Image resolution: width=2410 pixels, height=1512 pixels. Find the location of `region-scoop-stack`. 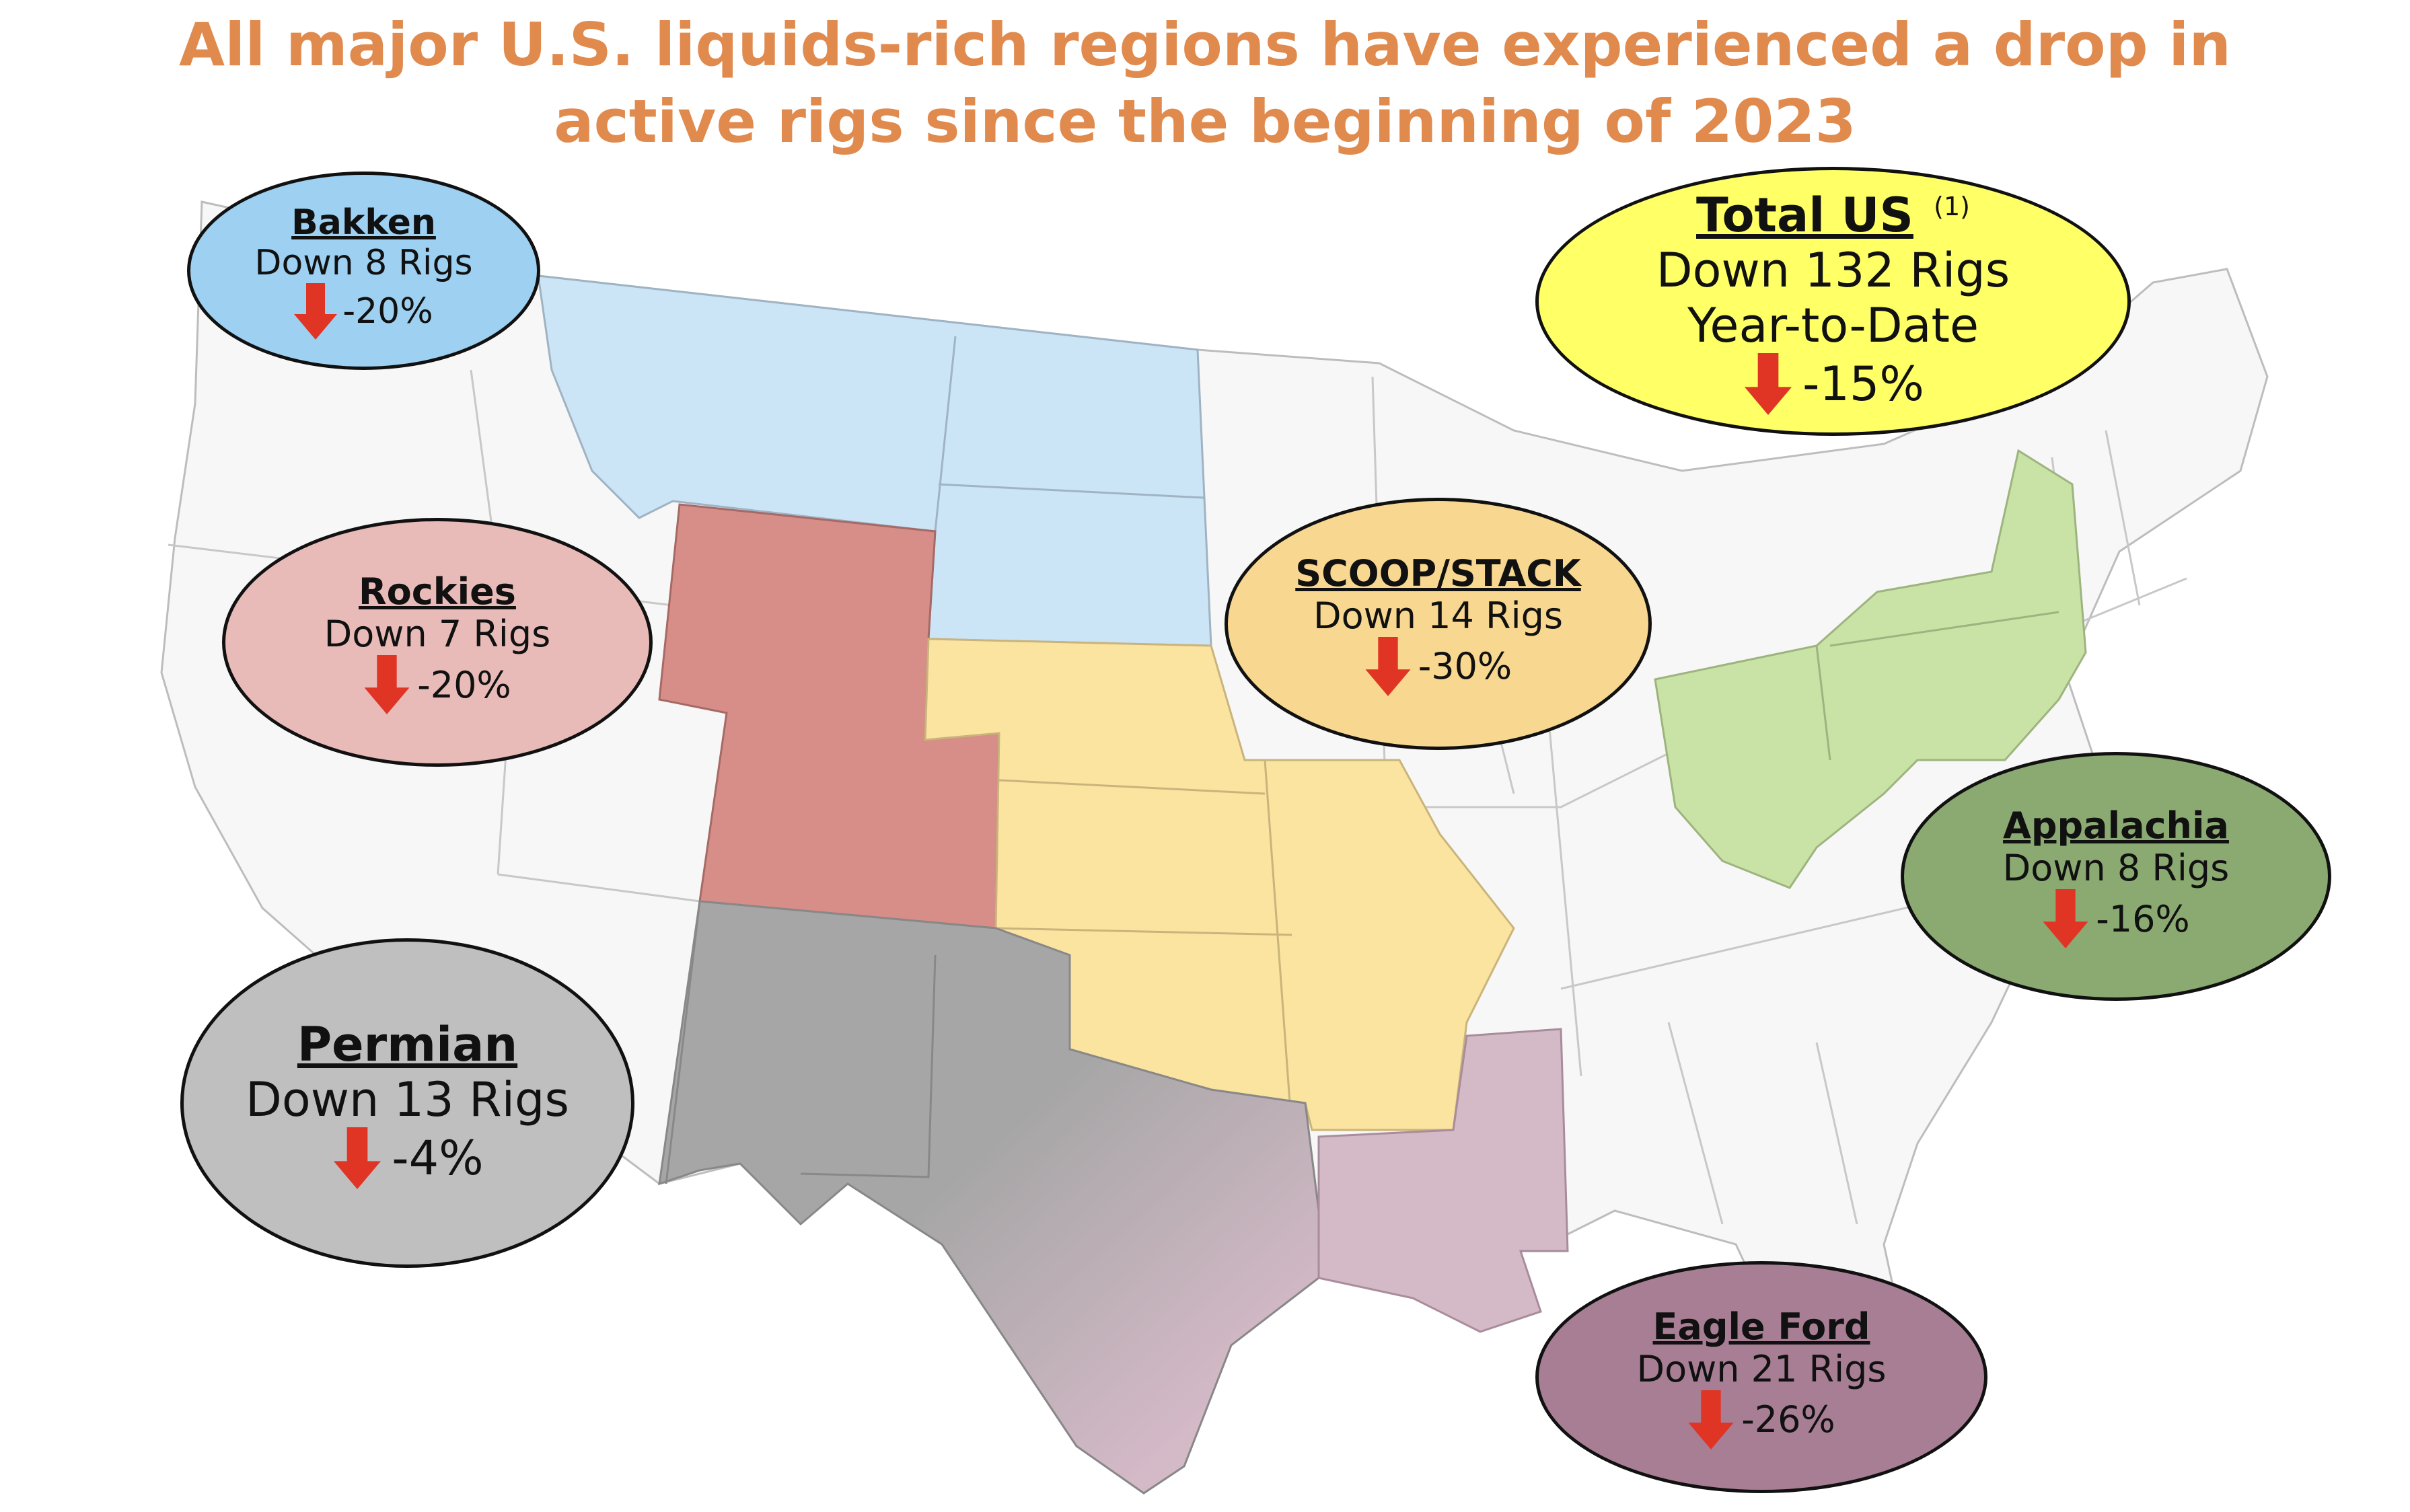

region-scoop-stack is located at coordinates (1219, 884).